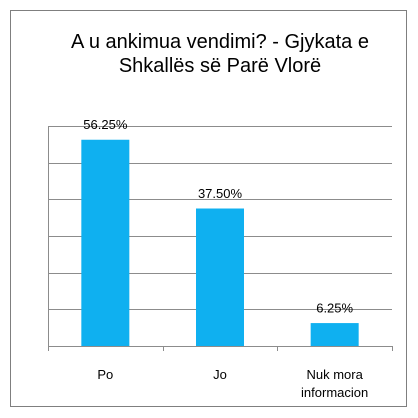 The width and height of the screenshot is (418, 418). What do you see at coordinates (105, 374) in the screenshot?
I see `x-tick-label: Po` at bounding box center [105, 374].